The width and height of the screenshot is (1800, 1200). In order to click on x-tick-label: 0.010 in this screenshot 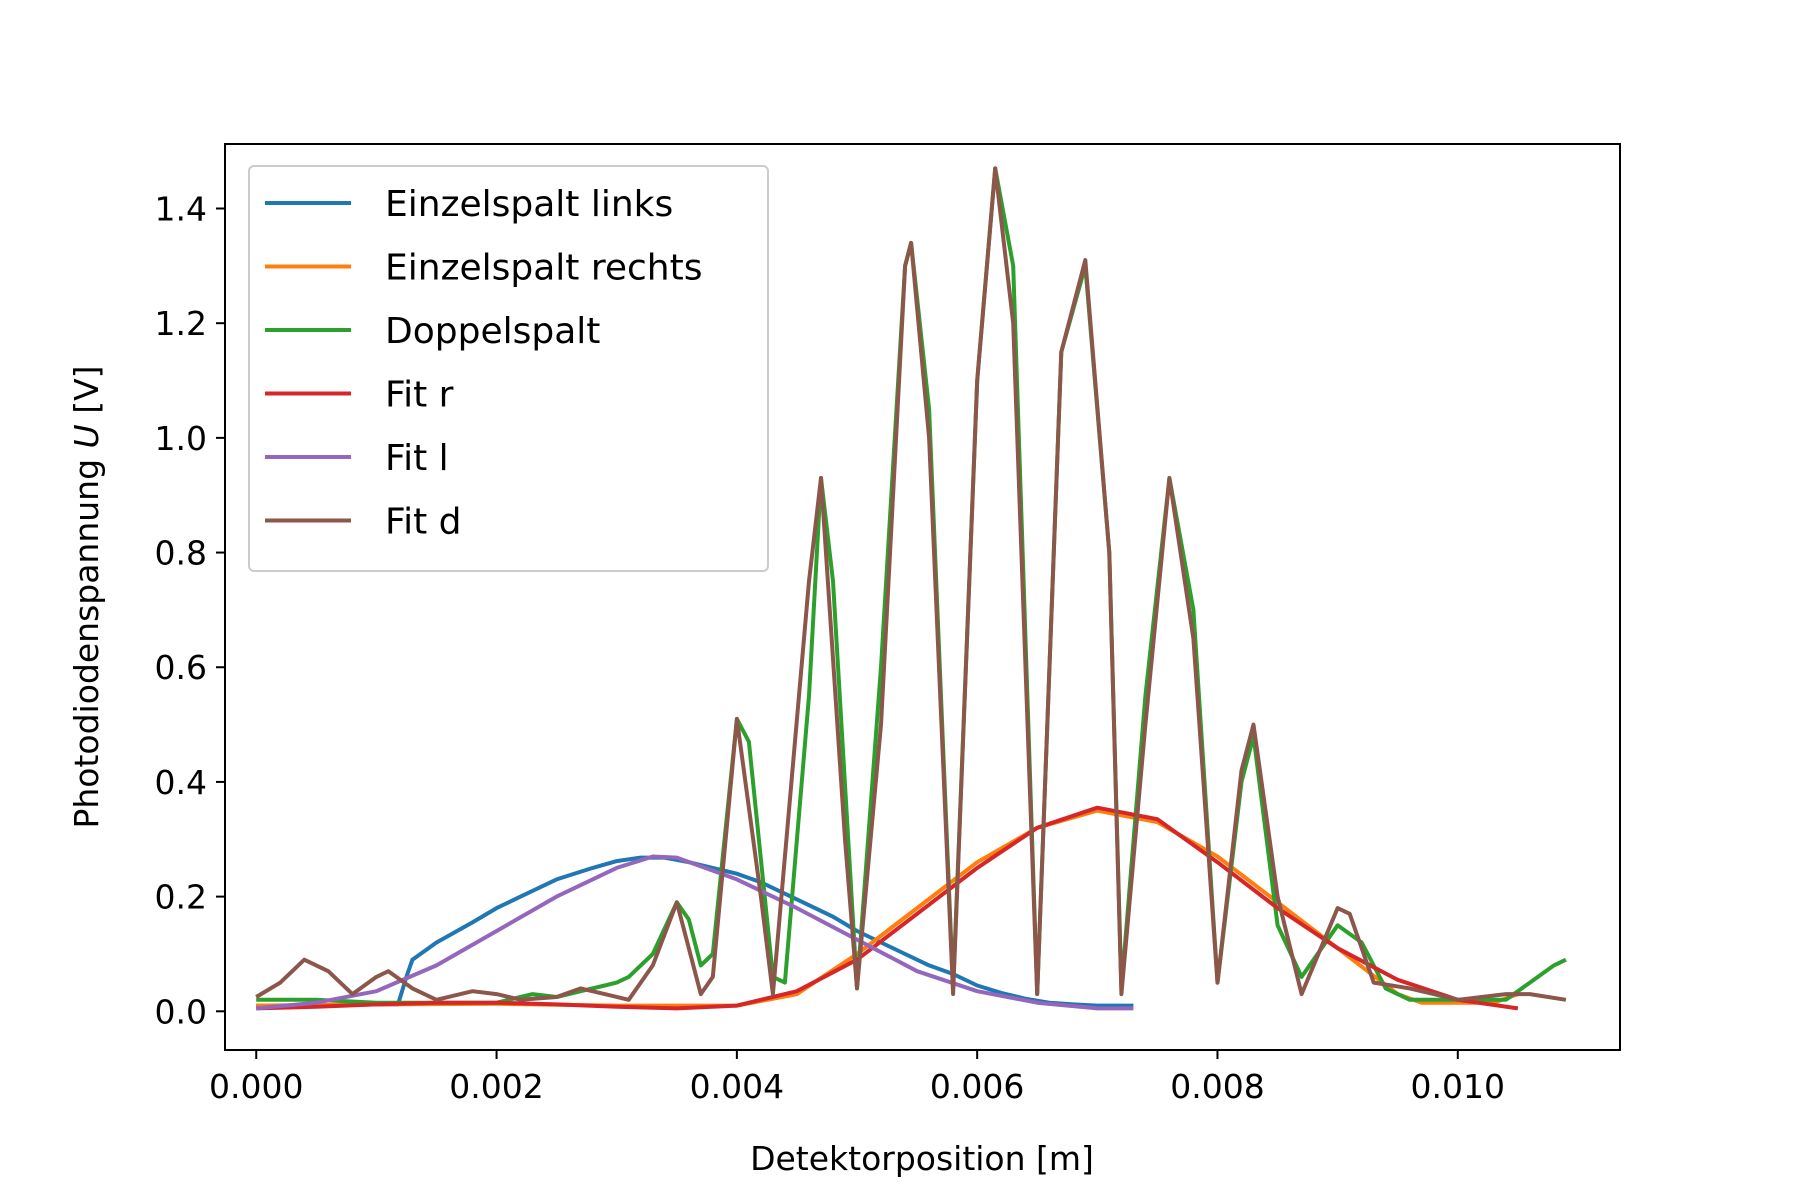, I will do `click(1458, 1086)`.